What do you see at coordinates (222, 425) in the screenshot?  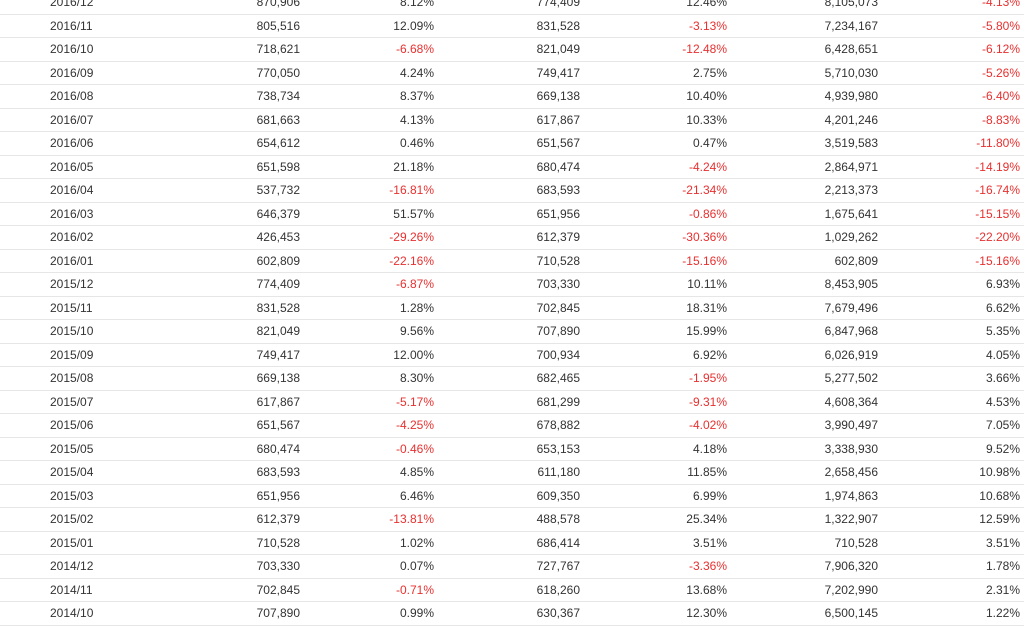 I see `value-cell-1: 651,567` at bounding box center [222, 425].